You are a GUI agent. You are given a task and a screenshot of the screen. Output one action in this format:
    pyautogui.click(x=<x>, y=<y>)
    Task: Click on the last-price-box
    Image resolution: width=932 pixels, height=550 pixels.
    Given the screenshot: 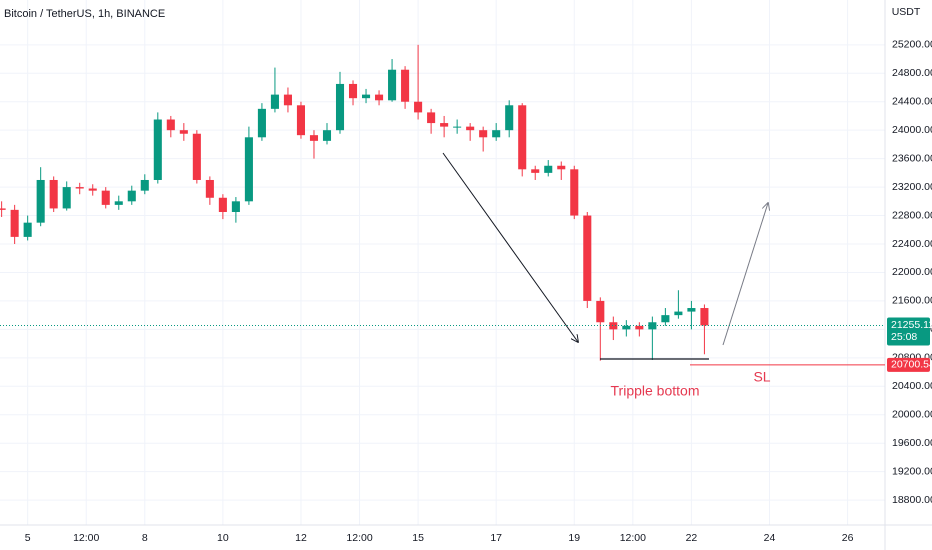 What is the action you would take?
    pyautogui.click(x=908, y=331)
    